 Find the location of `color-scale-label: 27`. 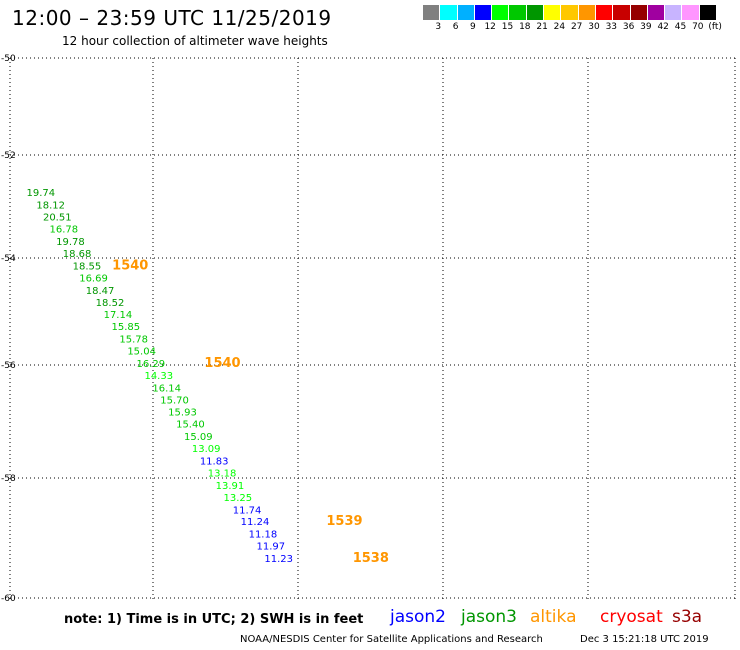

color-scale-label: 27 is located at coordinates (576, 27).